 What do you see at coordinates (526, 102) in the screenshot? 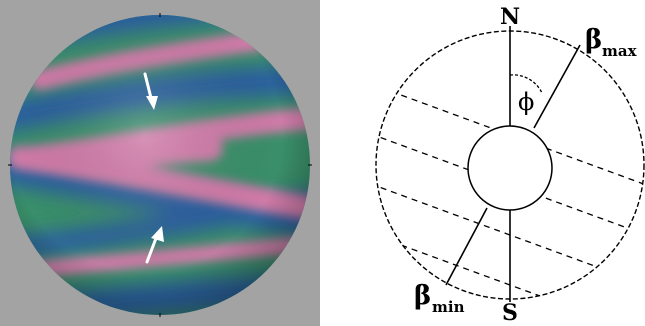
I see `phi-label: ϕ` at bounding box center [526, 102].